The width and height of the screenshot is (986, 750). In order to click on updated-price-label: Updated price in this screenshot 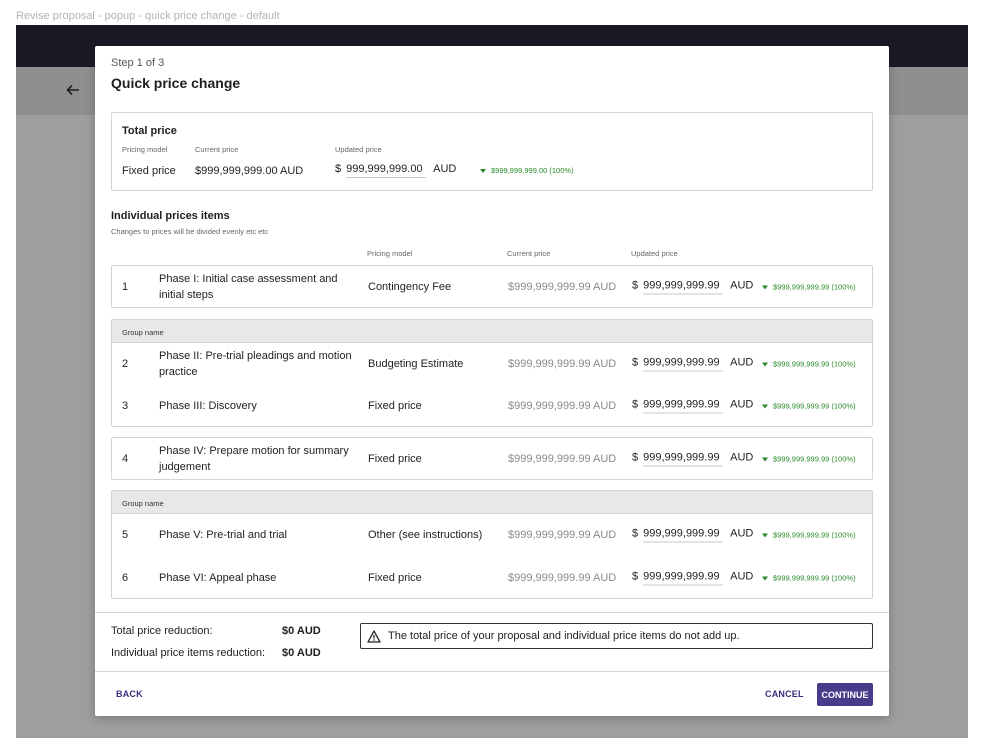, I will do `click(358, 149)`.